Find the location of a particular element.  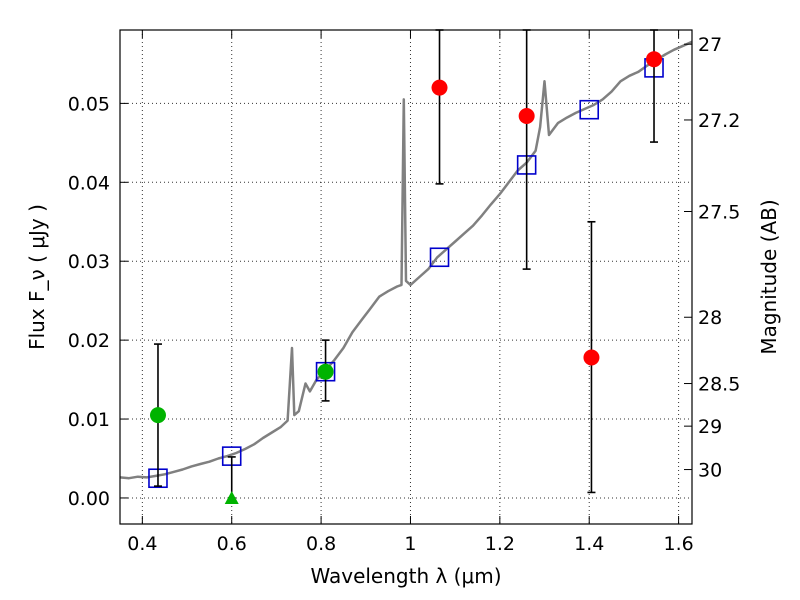

green-upper-limit-triangle is located at coordinates (231, 497).